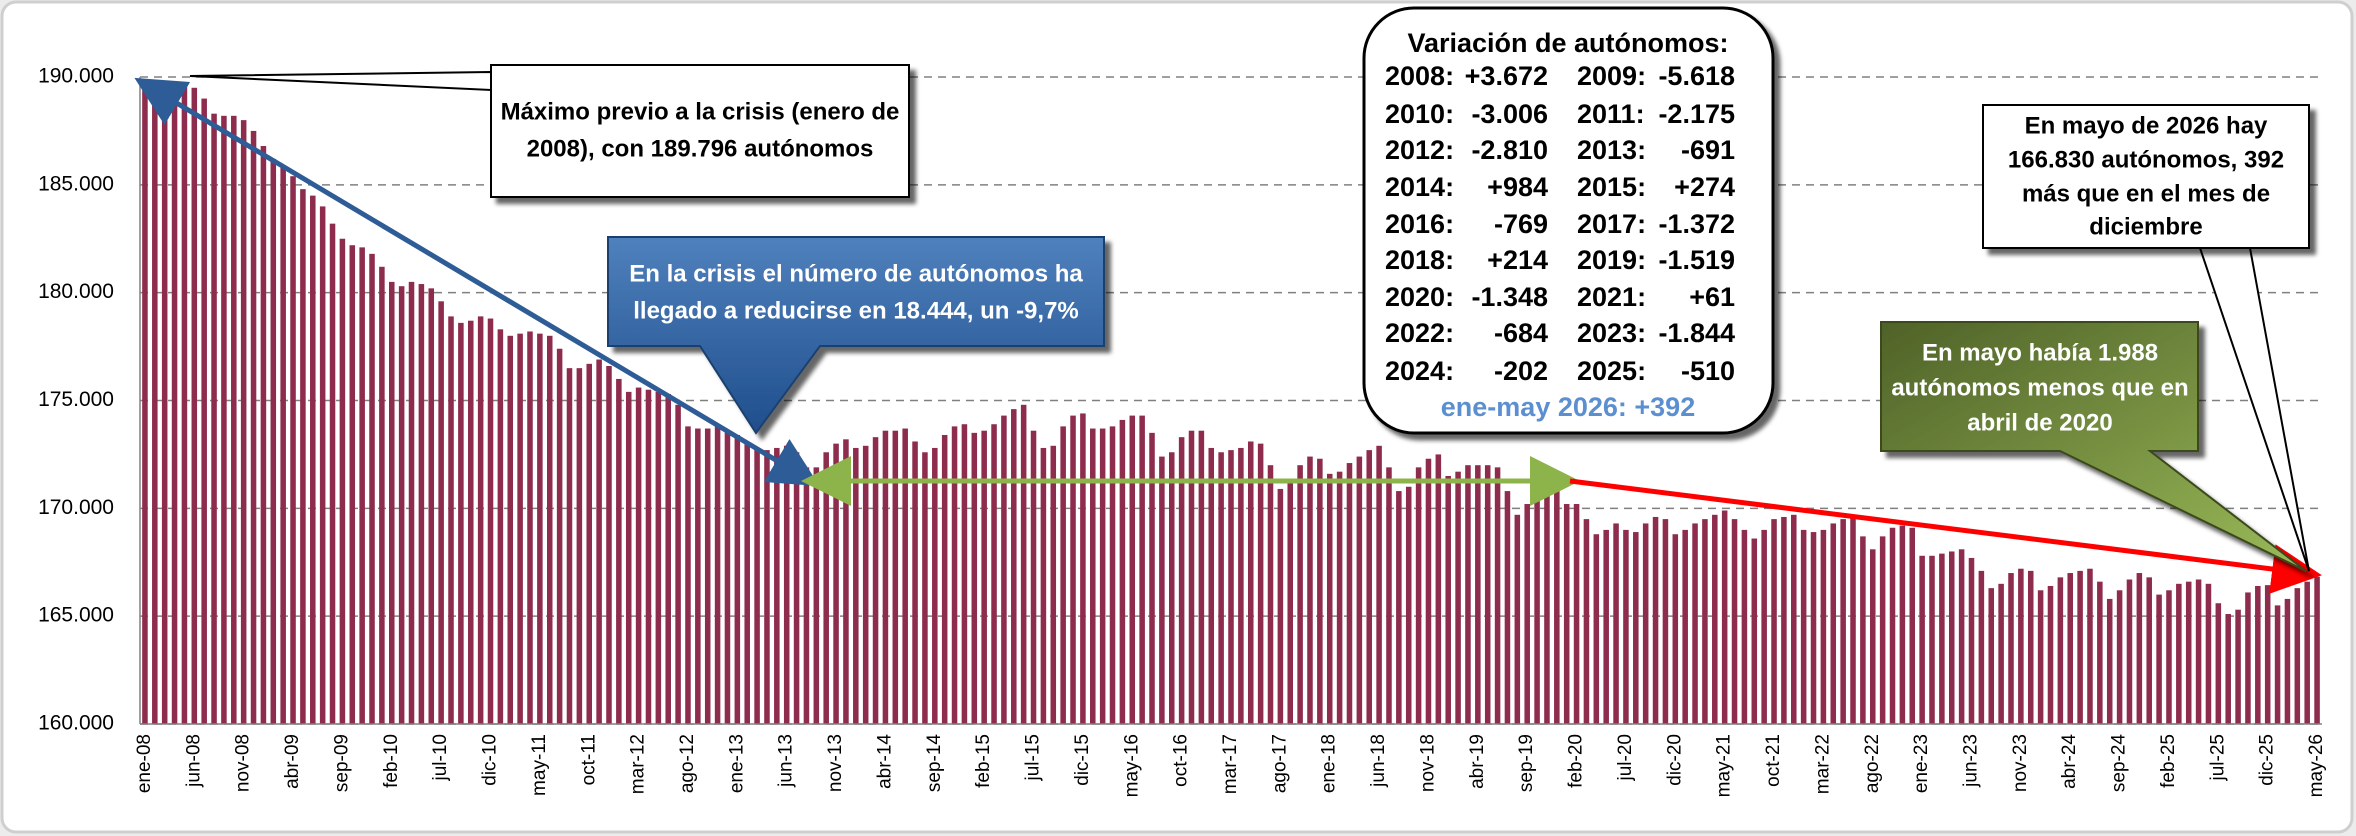 The width and height of the screenshot is (2356, 836). Describe the element at coordinates (1712, 297) in the screenshot. I see `variation-value: +61` at that location.